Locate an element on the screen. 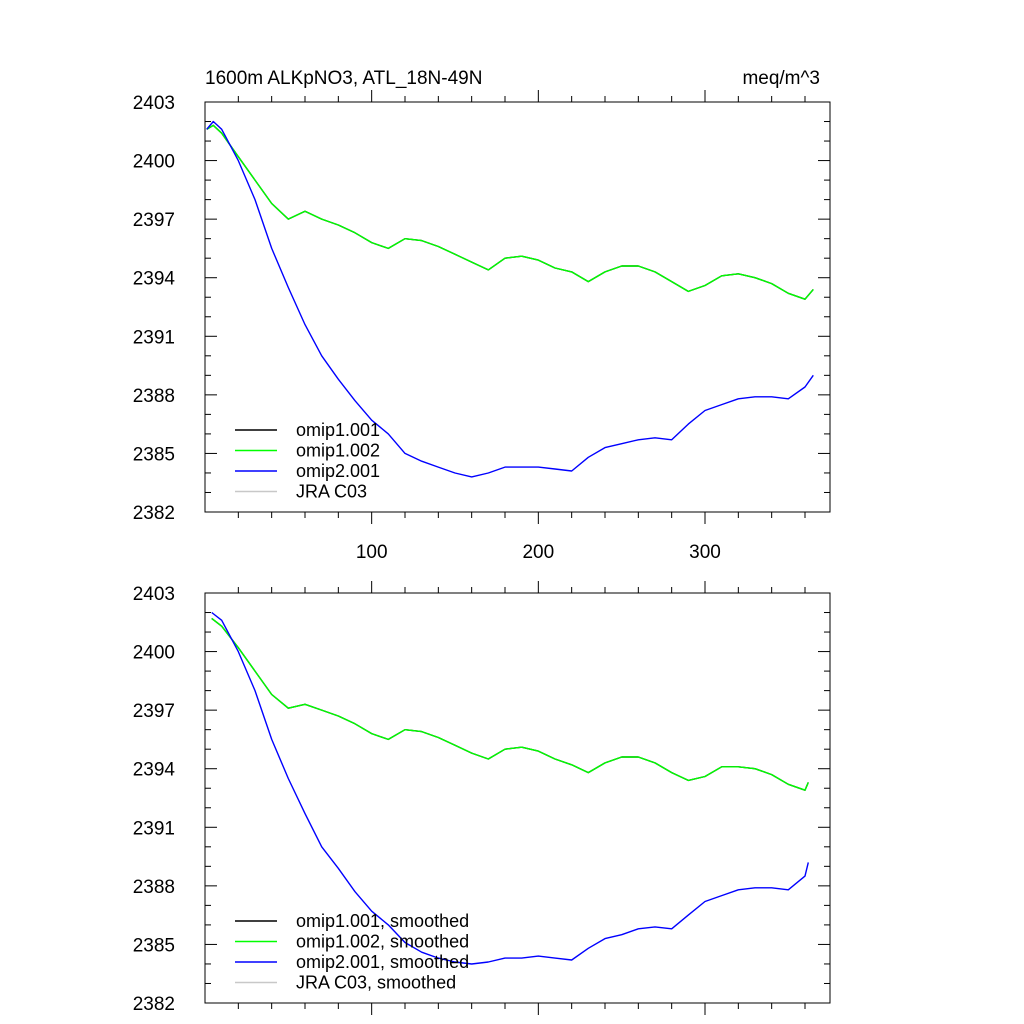 The image size is (1024, 1024). legend-label: omip1.001, smoothed is located at coordinates (382, 921).